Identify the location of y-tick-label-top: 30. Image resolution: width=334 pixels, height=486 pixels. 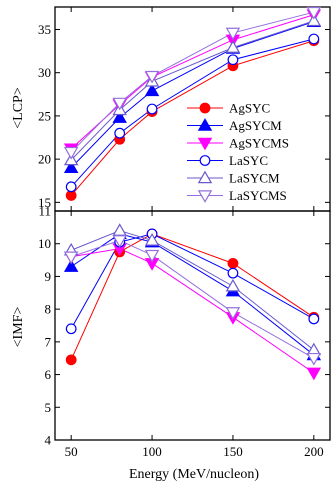
(44, 72).